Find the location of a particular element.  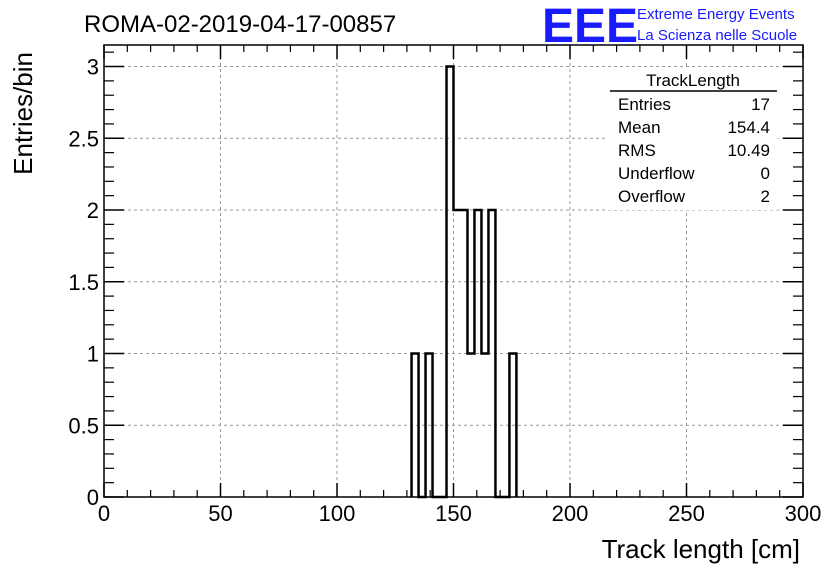

x-tick-labels: 0 50 100 150 200 250 300 is located at coordinates (459, 513).